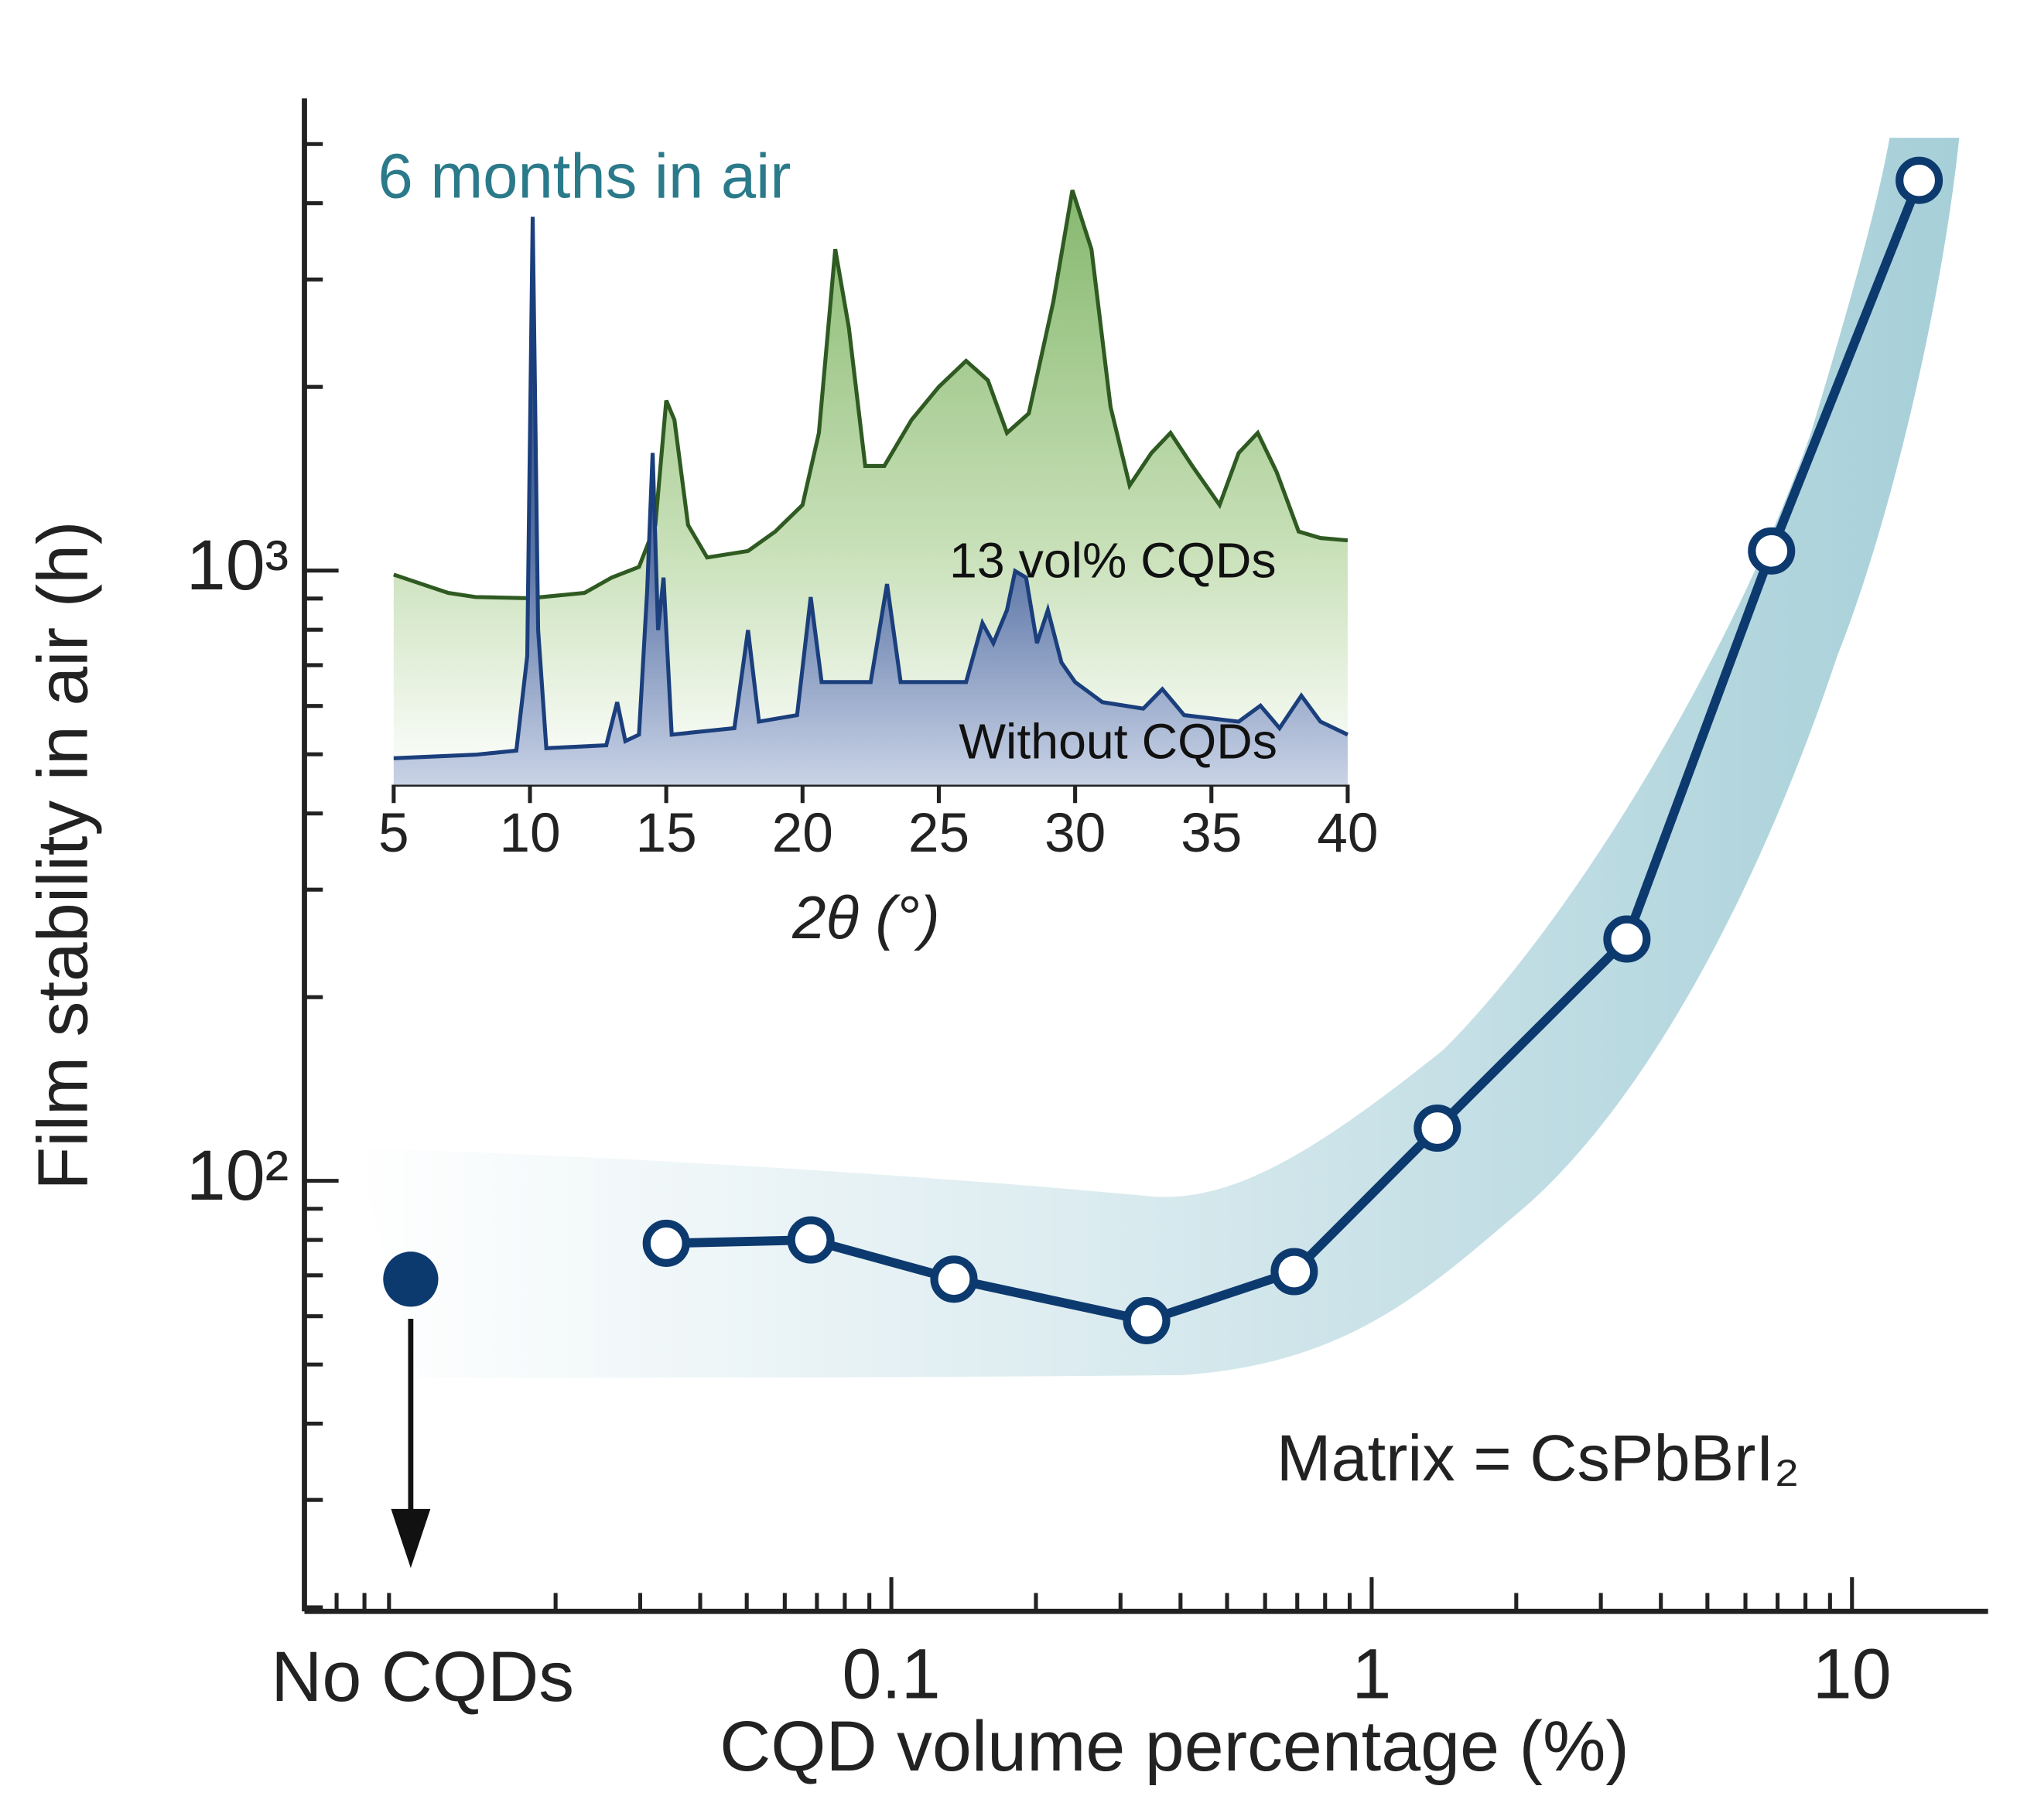 This screenshot has height=1820, width=2034. What do you see at coordinates (422, 1676) in the screenshot?
I see `no-cqd-label: No CQDs` at bounding box center [422, 1676].